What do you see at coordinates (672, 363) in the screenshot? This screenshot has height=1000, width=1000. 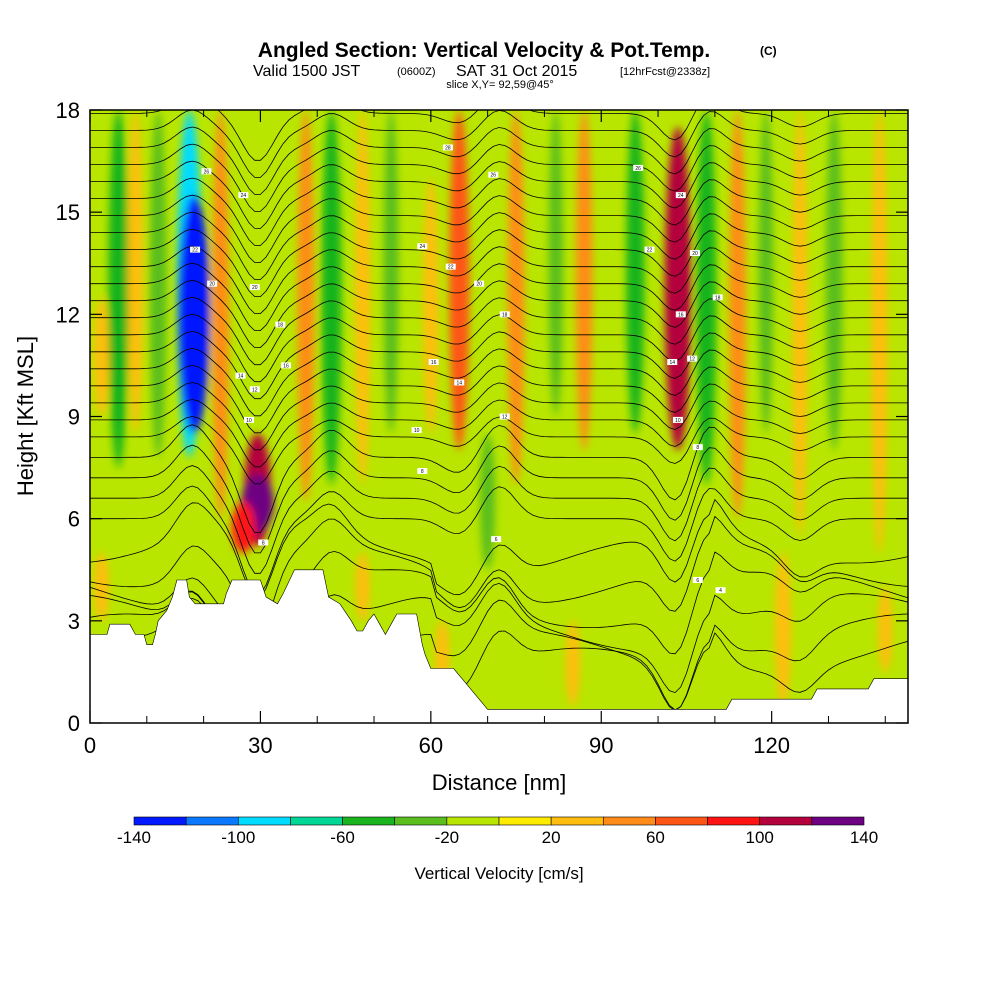 I see `contour-label-text: 14` at bounding box center [672, 363].